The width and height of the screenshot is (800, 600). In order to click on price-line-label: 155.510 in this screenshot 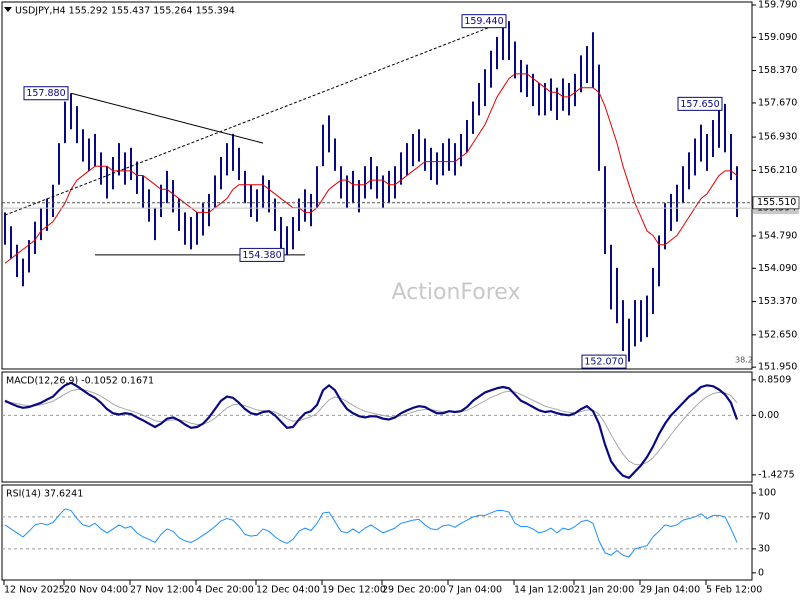, I will do `click(776, 202)`.